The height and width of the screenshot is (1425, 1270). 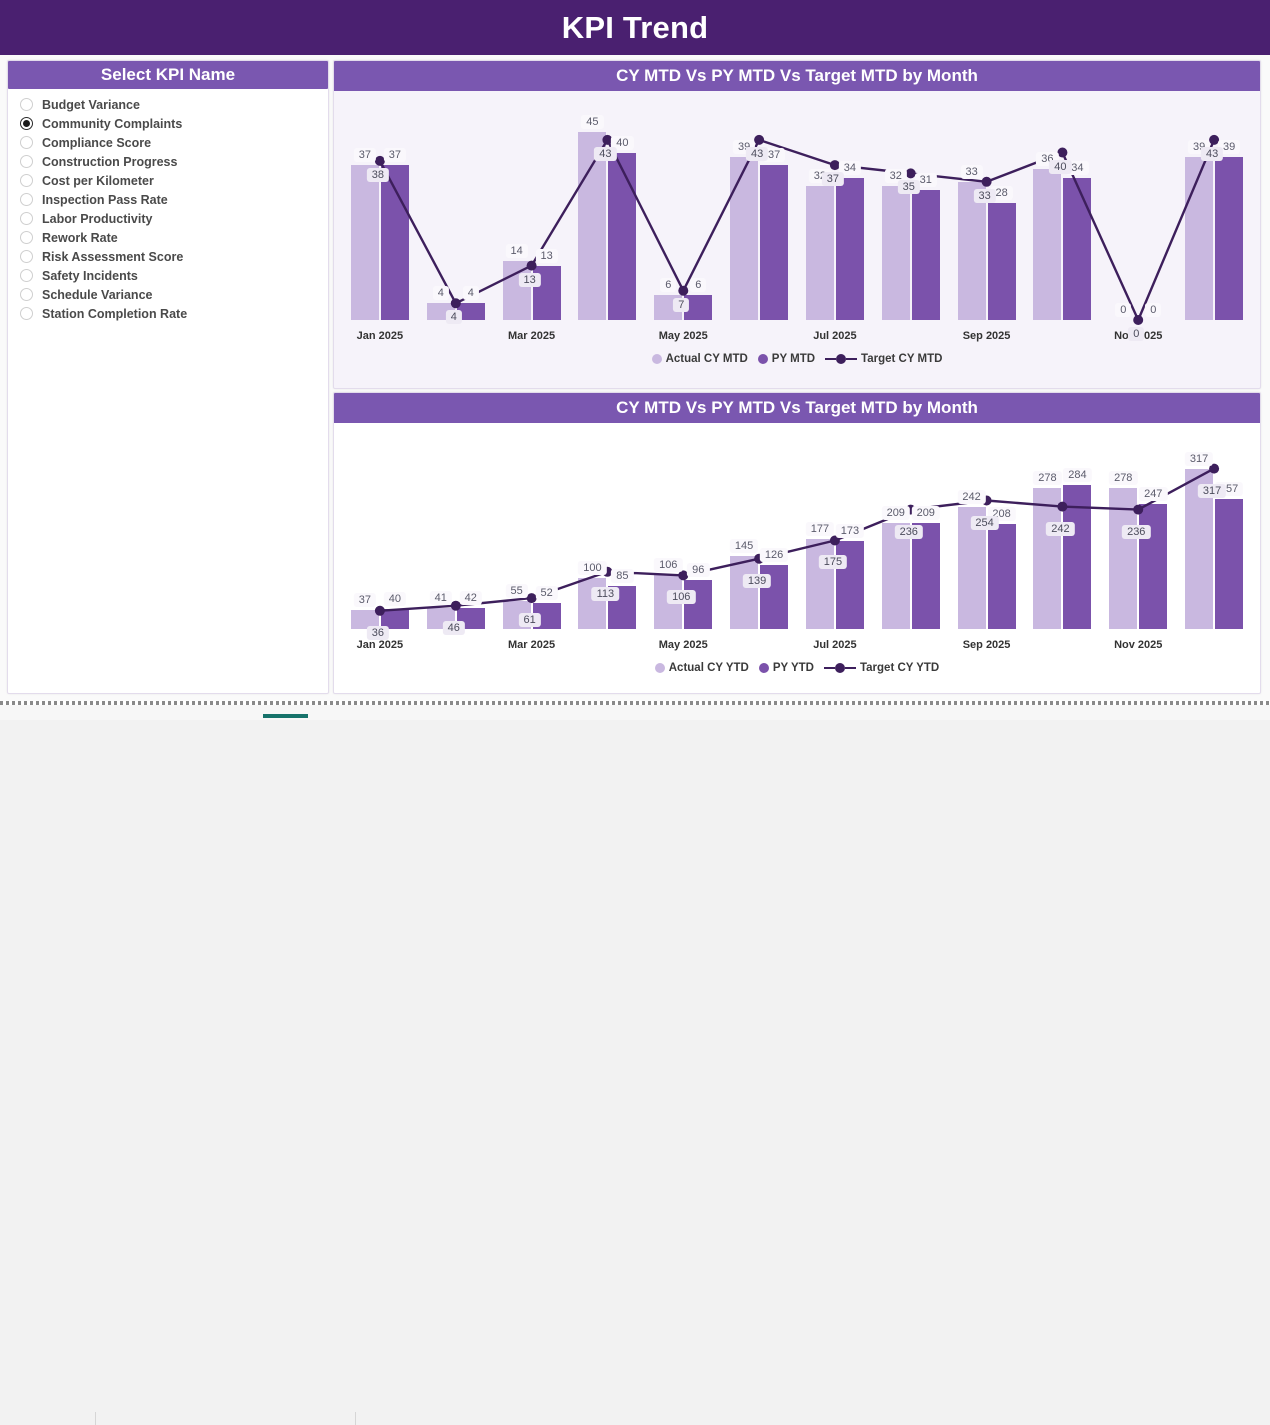 What do you see at coordinates (762, 359) in the screenshot?
I see `legend-swatch-icon` at bounding box center [762, 359].